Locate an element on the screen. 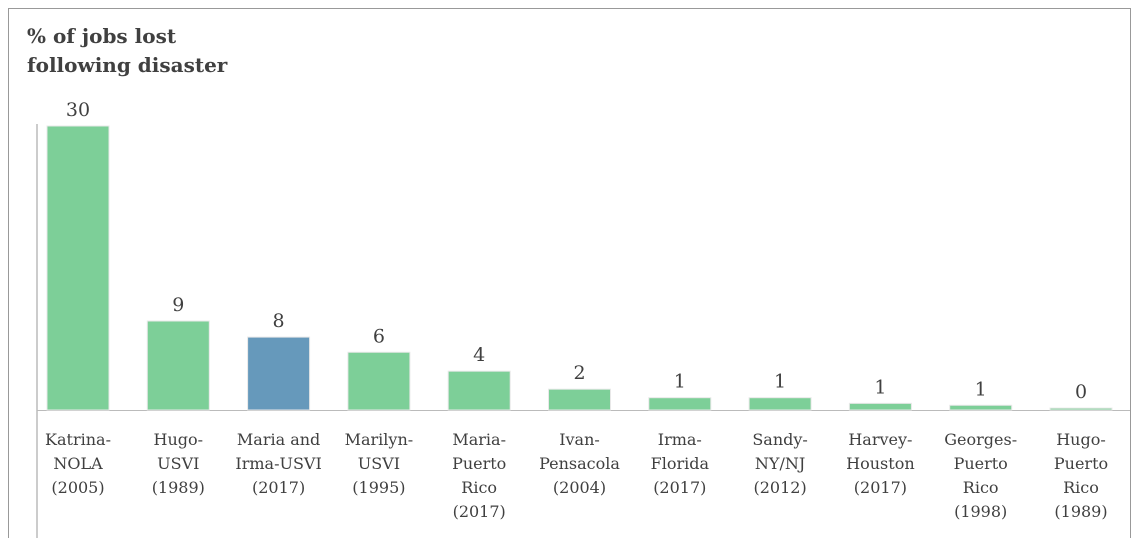 Image resolution: width=1139 pixels, height=538 pixels. x-tick-label: Maria and Irma-USVI (2017) is located at coordinates (278, 463).